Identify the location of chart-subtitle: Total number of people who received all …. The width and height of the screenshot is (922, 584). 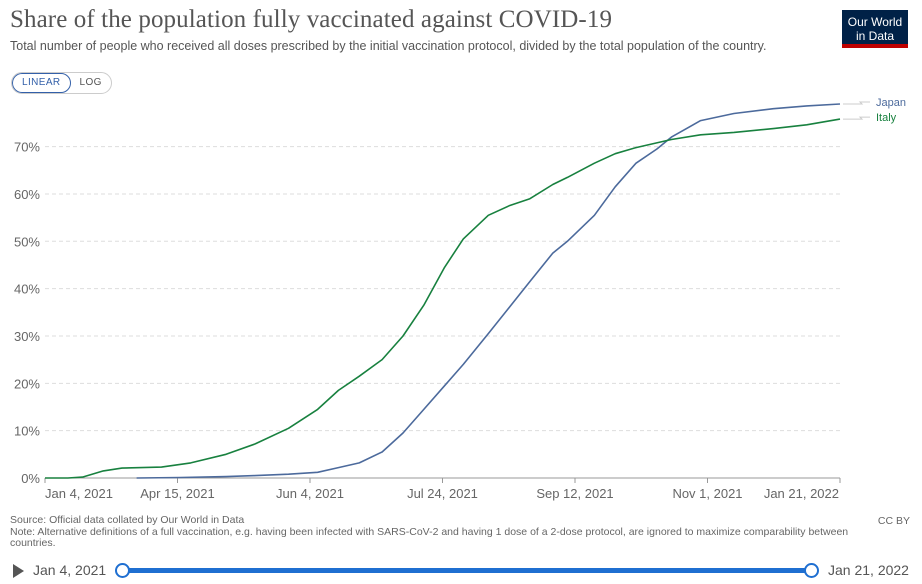
(388, 46).